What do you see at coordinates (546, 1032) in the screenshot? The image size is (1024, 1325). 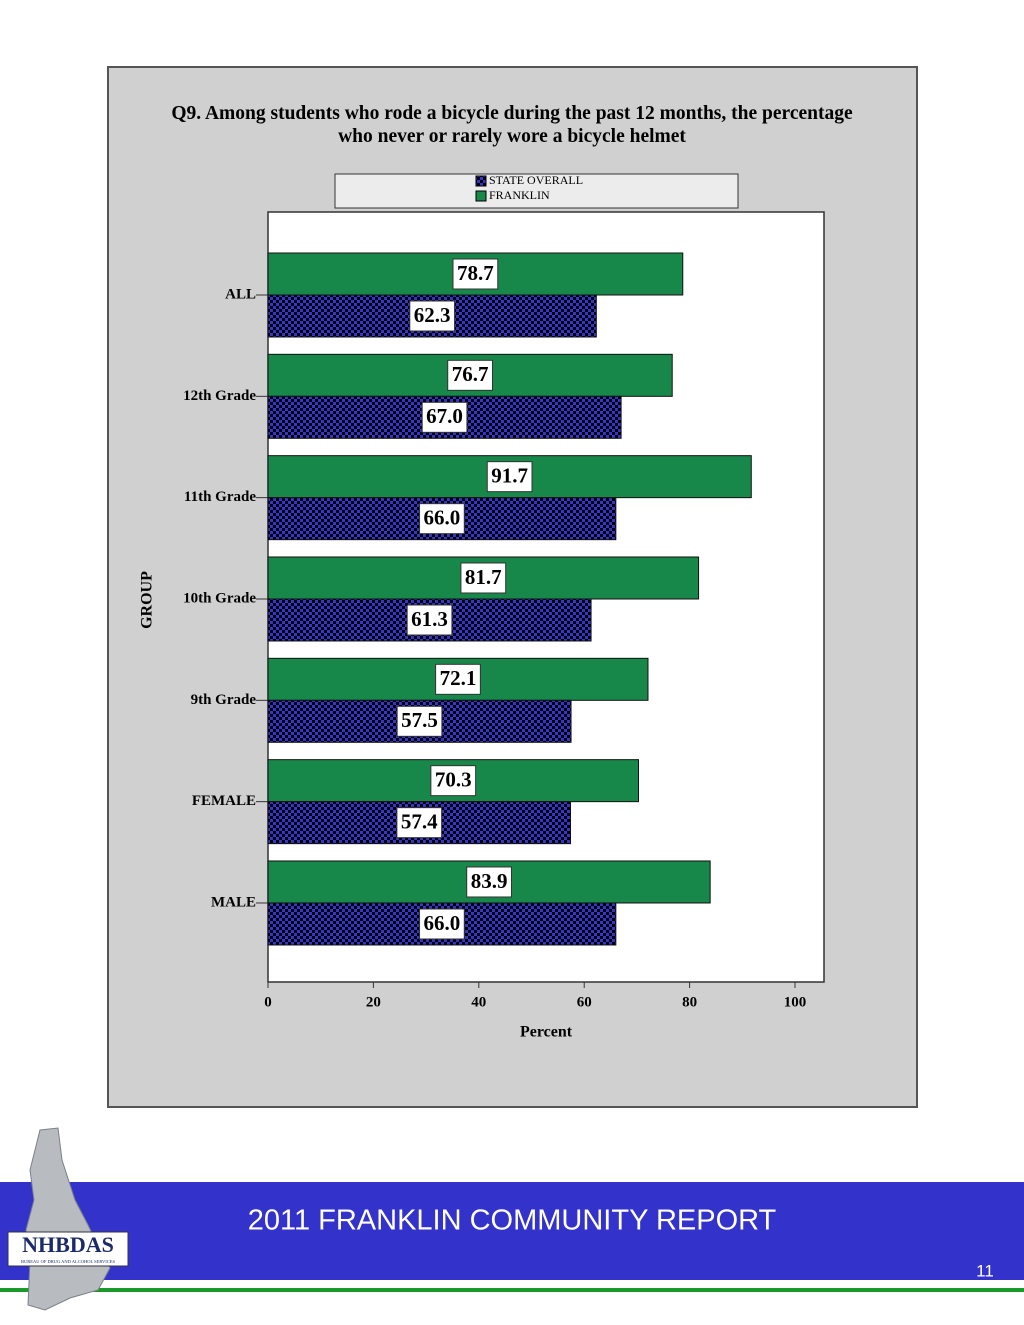 I see `x-axis-label: Percent` at bounding box center [546, 1032].